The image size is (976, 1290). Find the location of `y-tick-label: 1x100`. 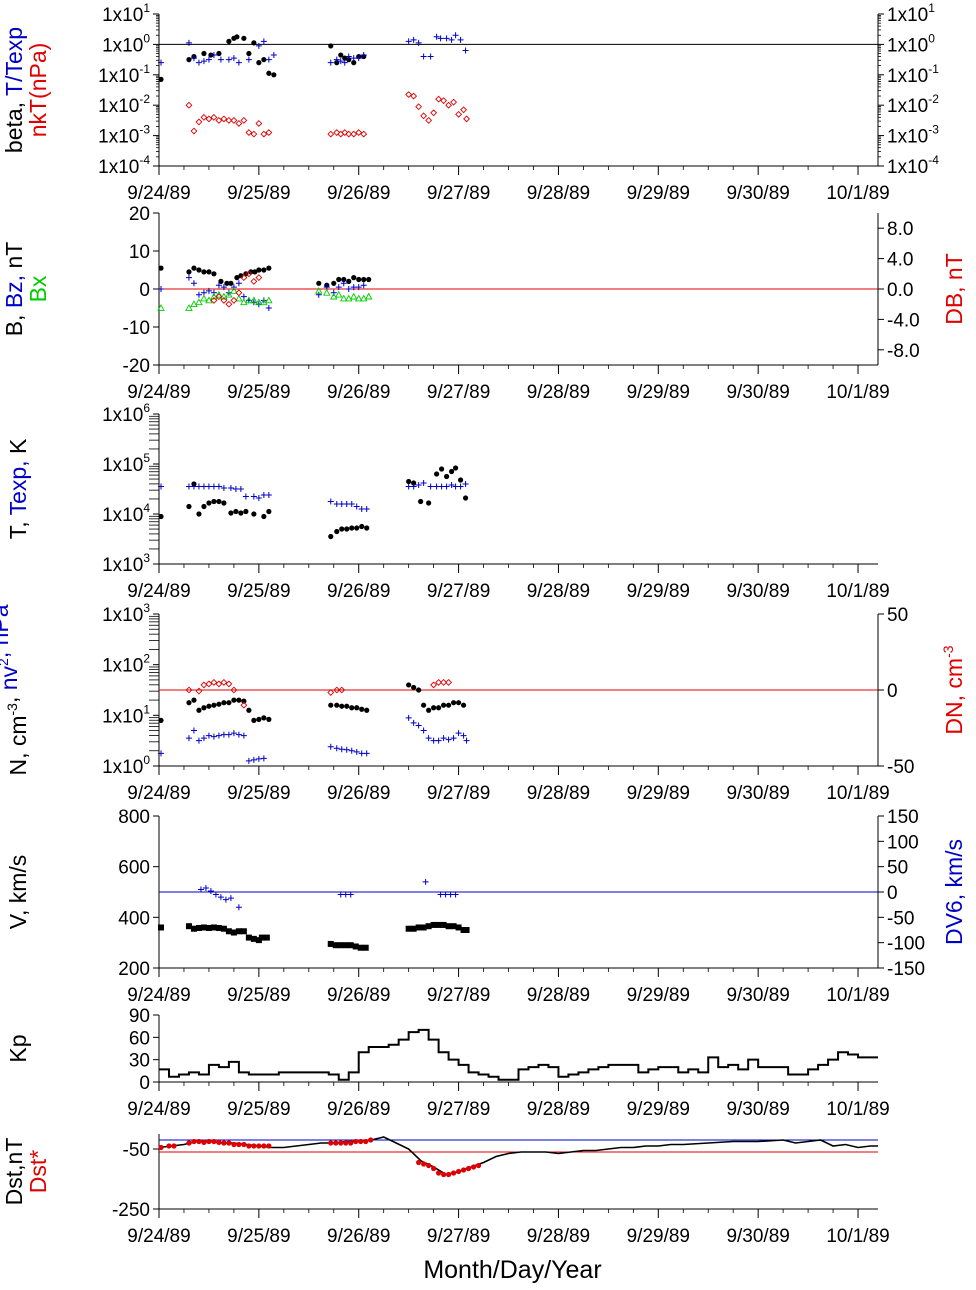

y-tick-label: 1x100 is located at coordinates (126, 765).